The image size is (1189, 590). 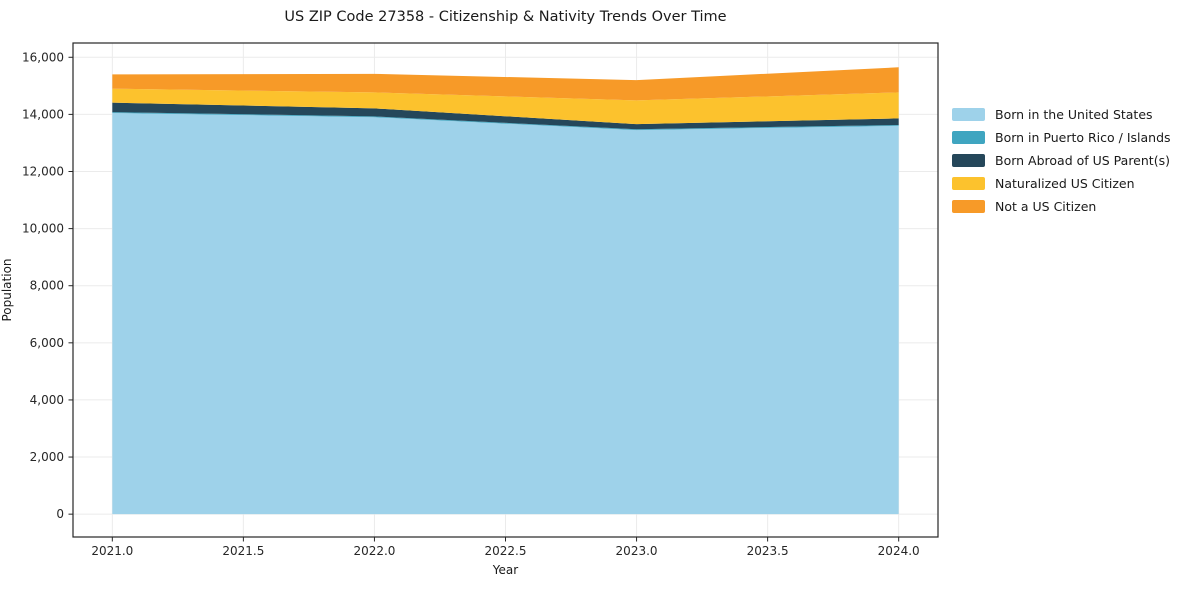 I want to click on legend-label: Naturalized US Citizen, so click(x=1065, y=183).